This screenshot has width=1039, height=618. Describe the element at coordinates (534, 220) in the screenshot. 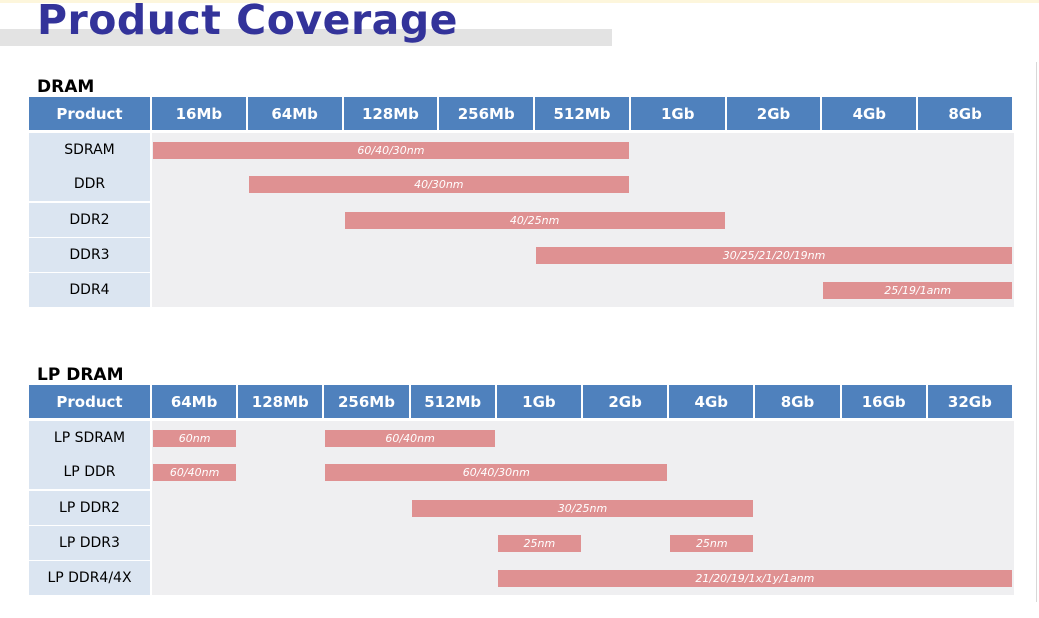

I see `coverage-bar-ddr2: 40/25nm` at that location.